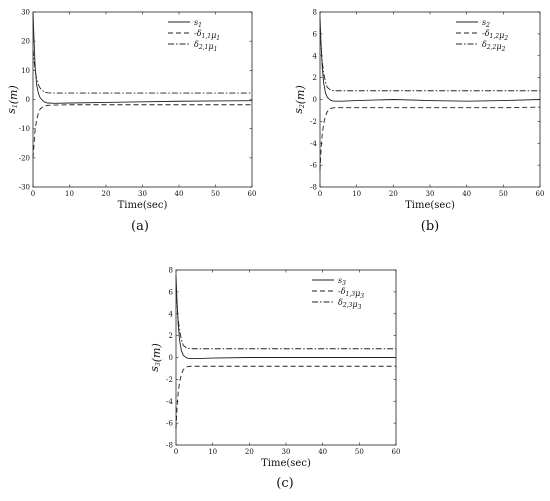 The image size is (550, 501). Describe the element at coordinates (140, 226) in the screenshot. I see `panel-caption: (a)` at that location.